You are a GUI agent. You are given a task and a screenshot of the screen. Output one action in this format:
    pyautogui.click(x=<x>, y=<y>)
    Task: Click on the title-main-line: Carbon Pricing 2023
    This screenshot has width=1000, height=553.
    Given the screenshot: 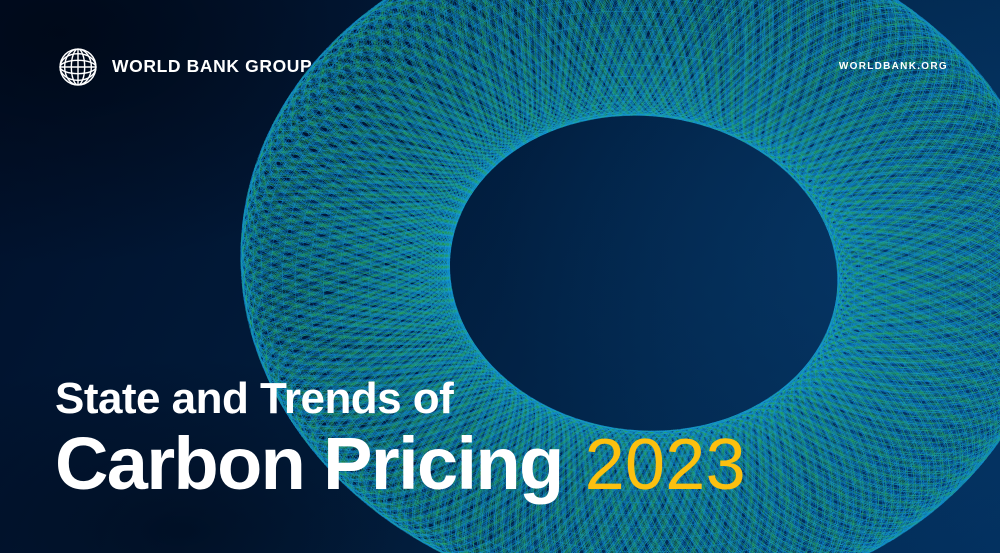 What is the action you would take?
    pyautogui.click(x=400, y=463)
    